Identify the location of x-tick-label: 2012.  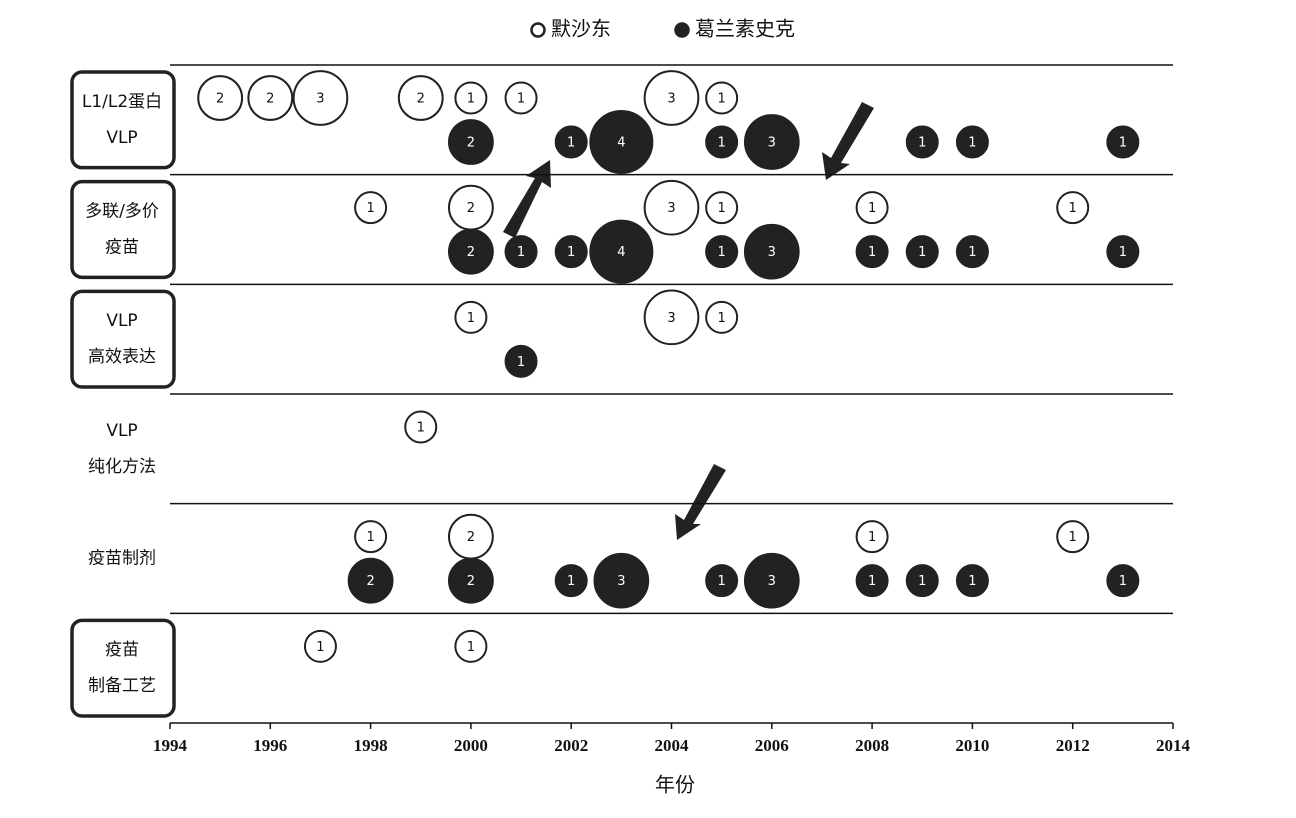
(1073, 745).